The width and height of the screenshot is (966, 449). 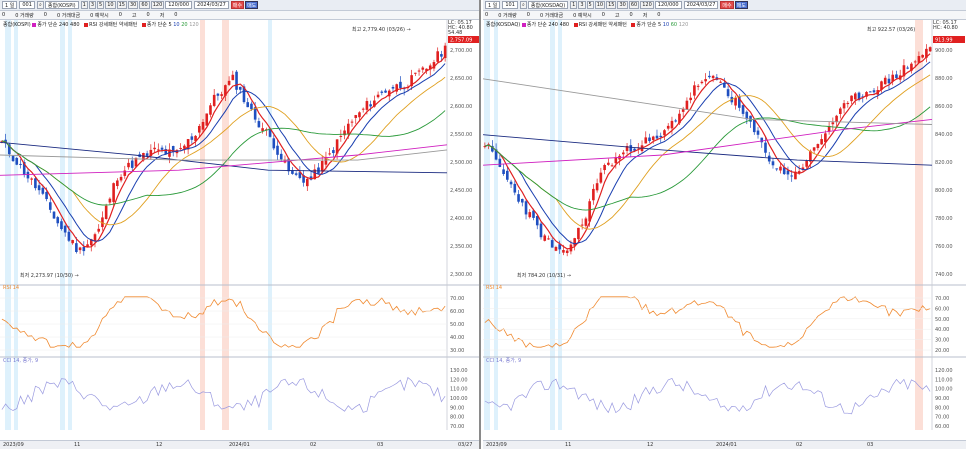 I want to click on info-item: 0, so click(x=603, y=15).